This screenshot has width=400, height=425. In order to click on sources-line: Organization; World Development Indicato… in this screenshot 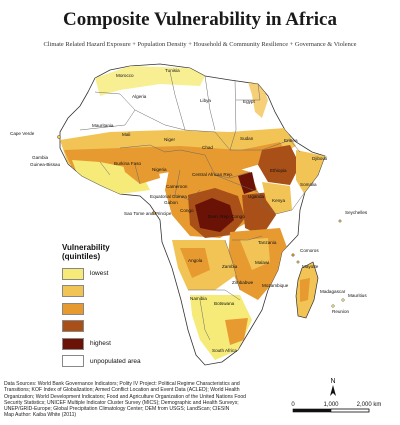, I will do `click(125, 396)`.